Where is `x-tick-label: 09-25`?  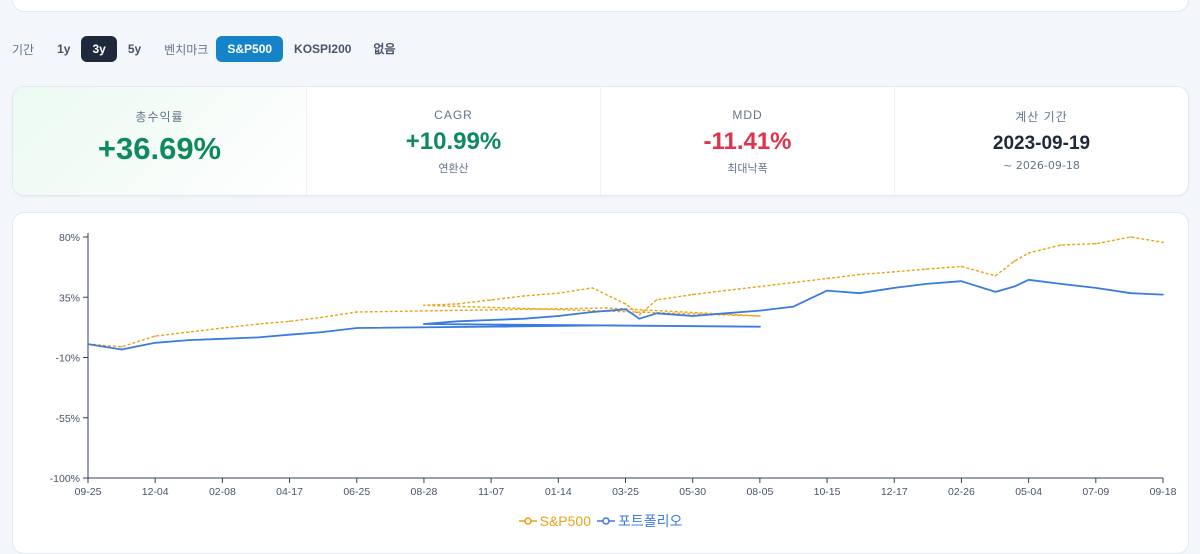 x-tick-label: 09-25 is located at coordinates (88, 492).